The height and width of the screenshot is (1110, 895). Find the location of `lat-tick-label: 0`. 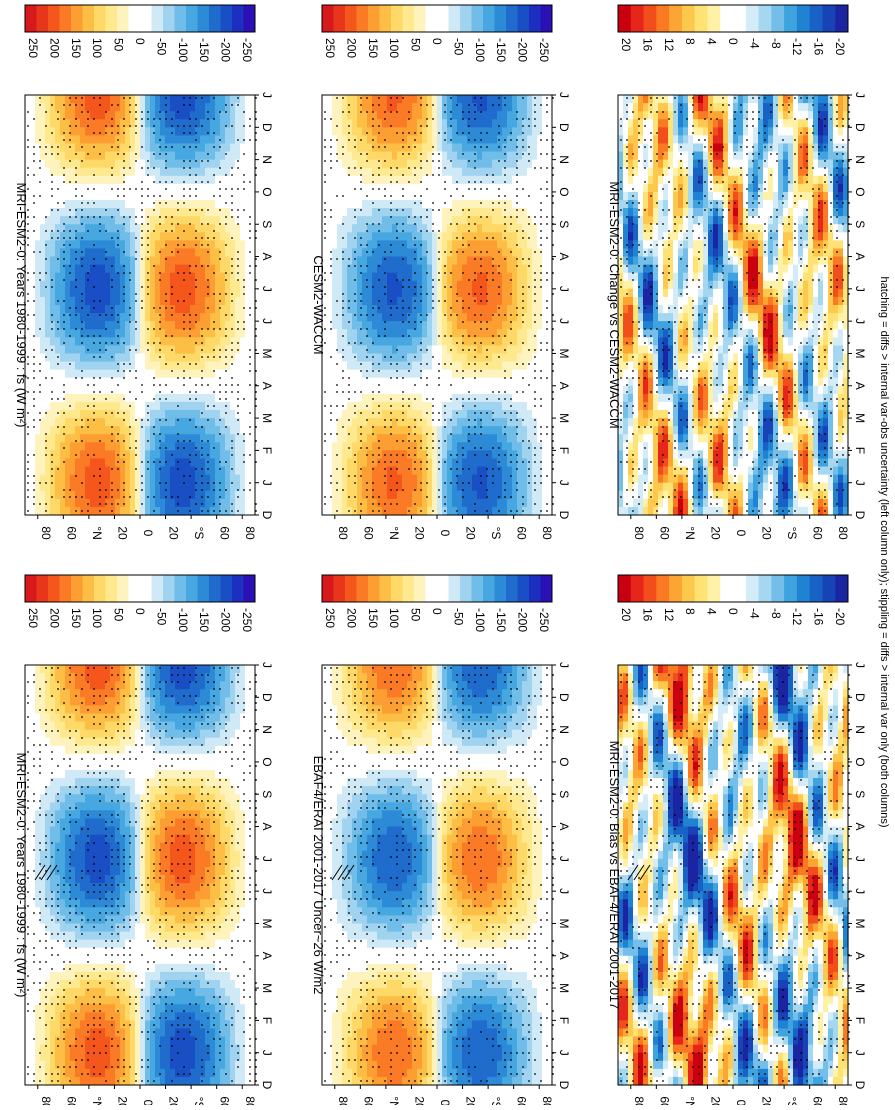

lat-tick-label: 0 is located at coordinates (148, 1102).